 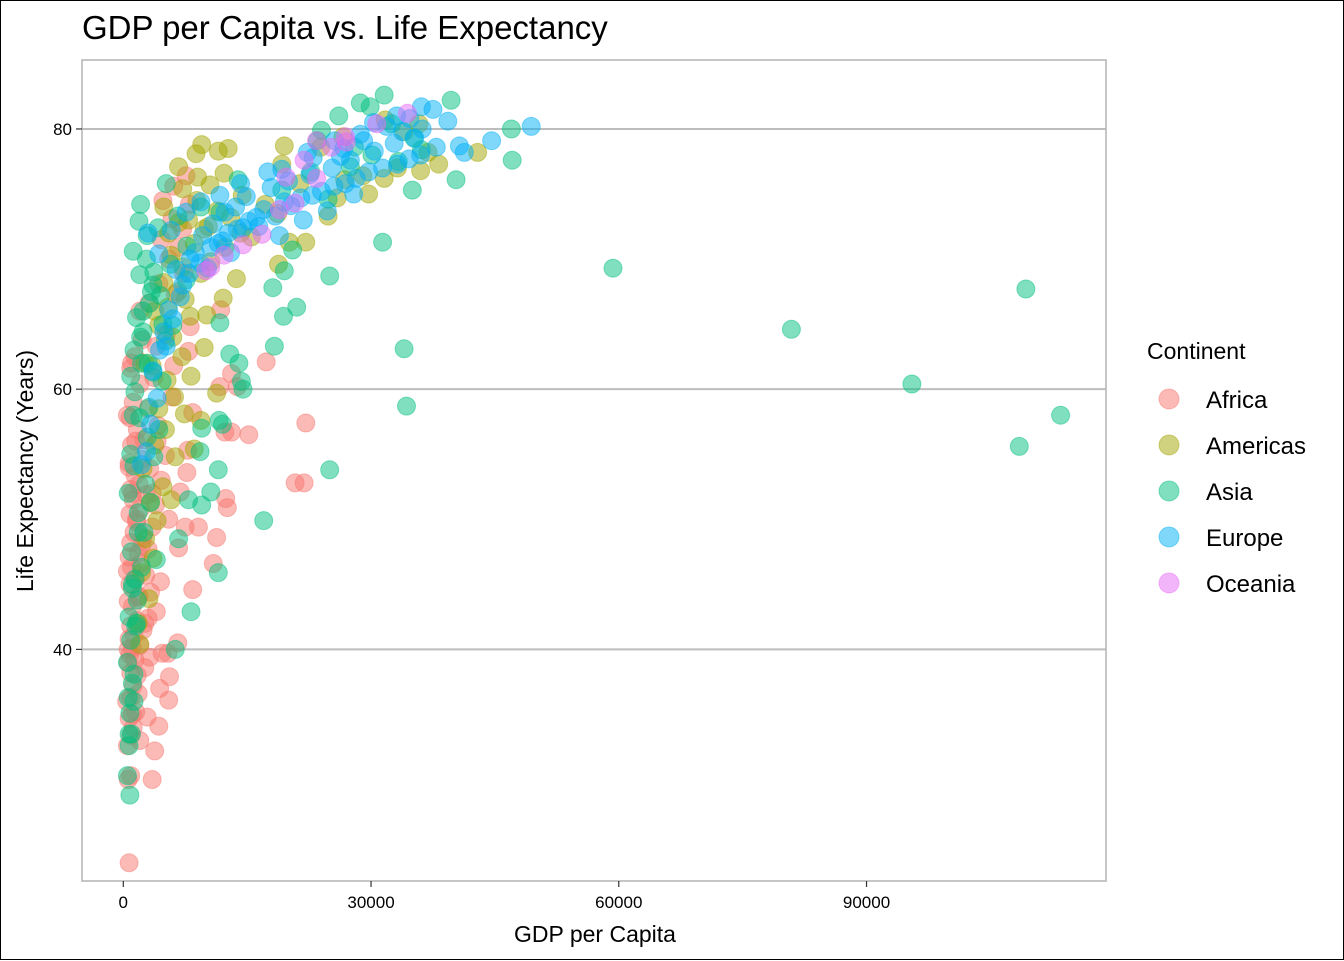 What do you see at coordinates (1196, 351) in the screenshot?
I see `legend-title: Continent` at bounding box center [1196, 351].